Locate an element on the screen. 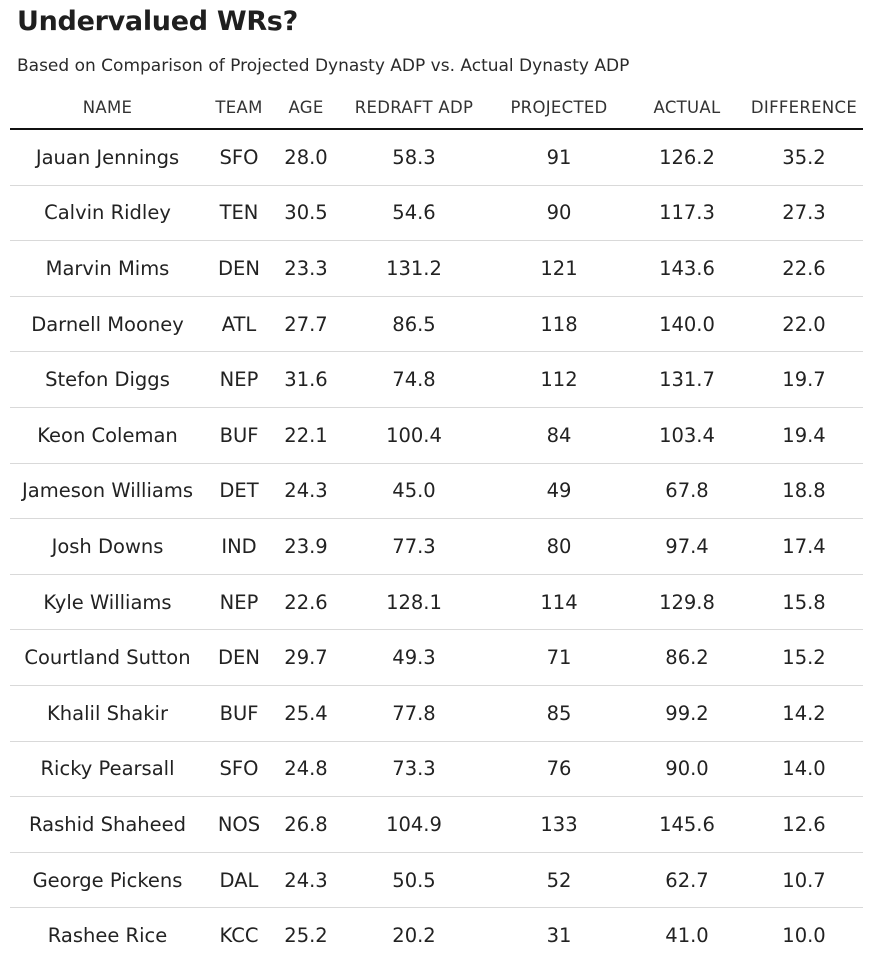  redraft-adp-cell: 45.0 is located at coordinates (414, 491).